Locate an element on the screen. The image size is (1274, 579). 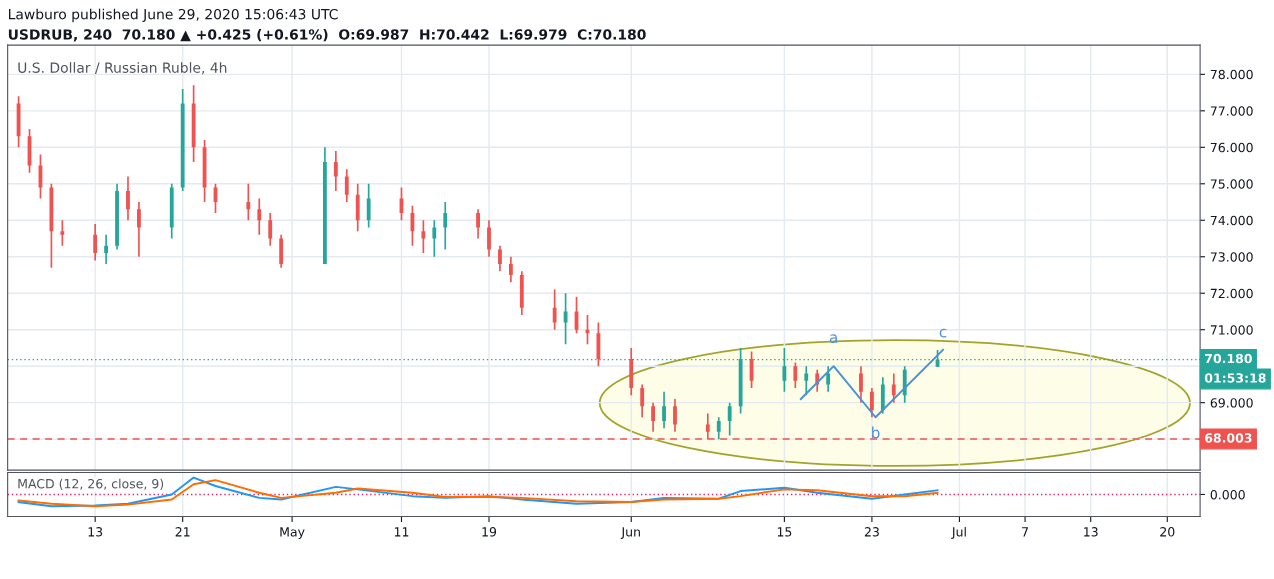
y-tick-label: 75.000 is located at coordinates (1231, 184).